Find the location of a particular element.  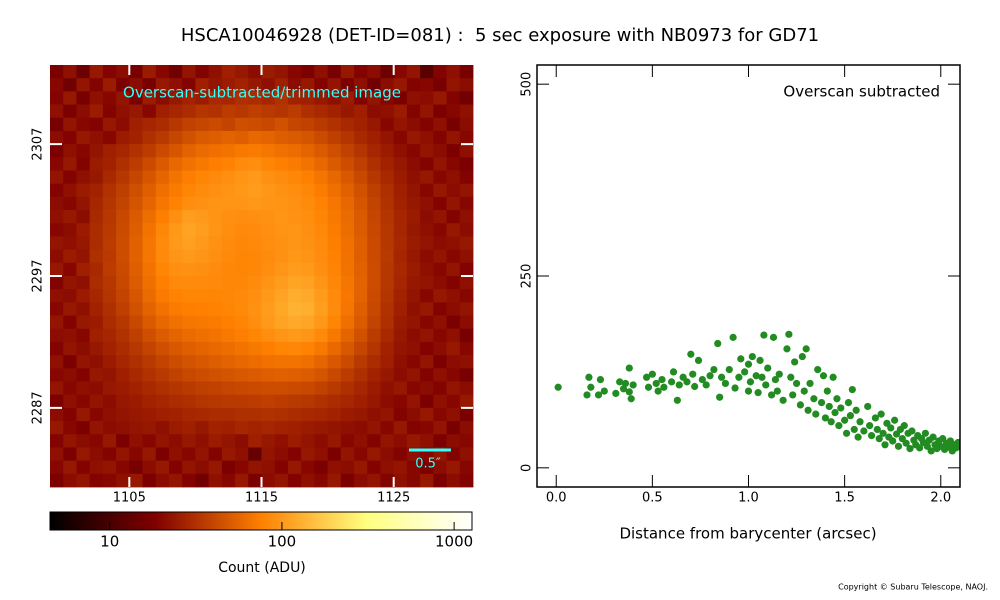

annotation: Overscan-subtracted/trimmed image is located at coordinates (262, 93).